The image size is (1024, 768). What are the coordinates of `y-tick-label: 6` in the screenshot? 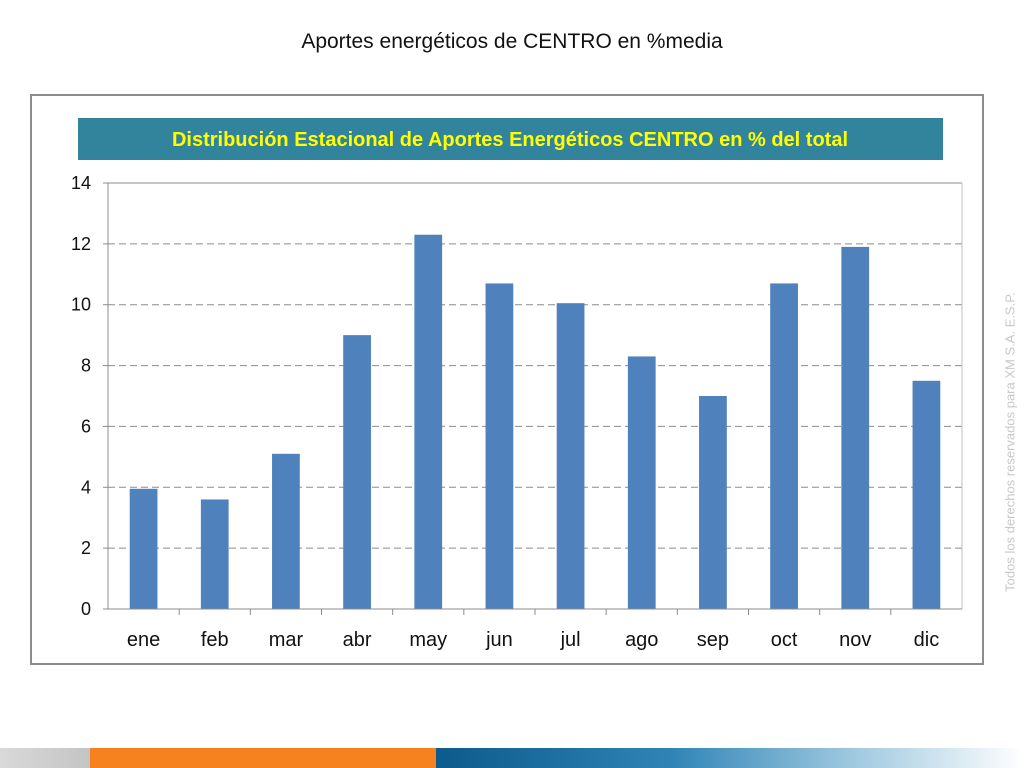 It's located at (86, 426).